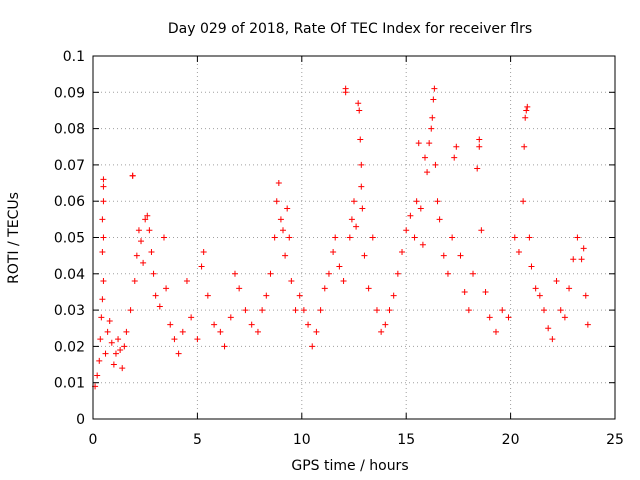 The height and width of the screenshot is (480, 640). I want to click on x-tick-label: 10, so click(302, 440).